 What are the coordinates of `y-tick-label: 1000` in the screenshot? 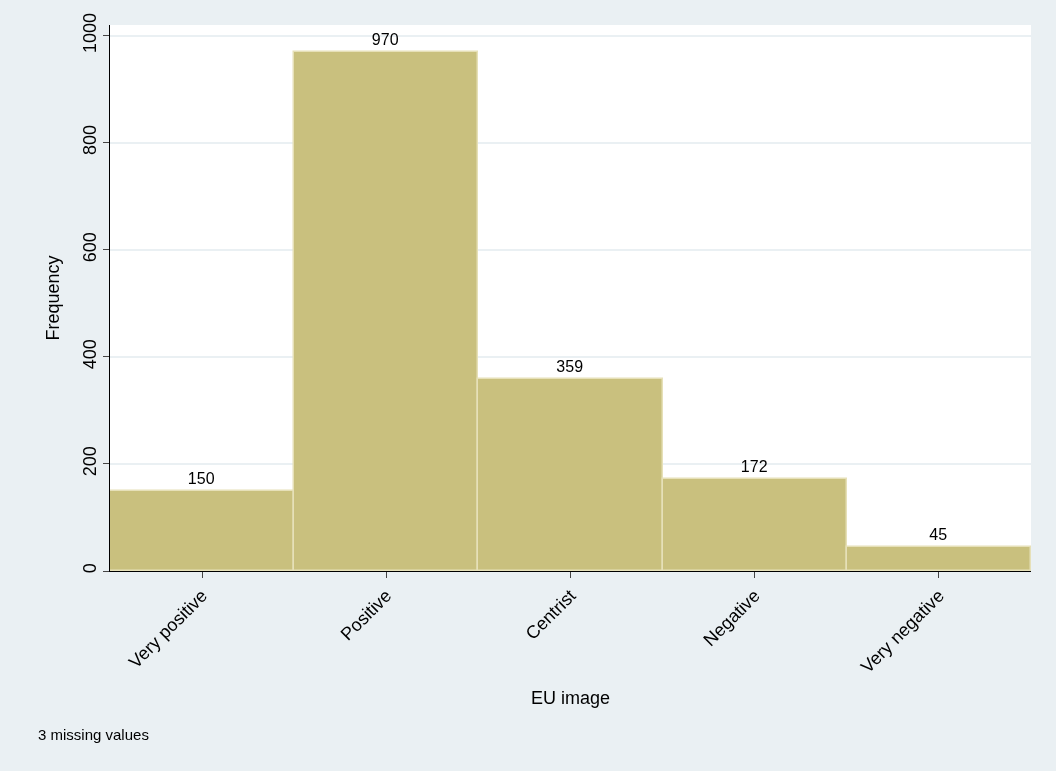 It's located at (89, 33).